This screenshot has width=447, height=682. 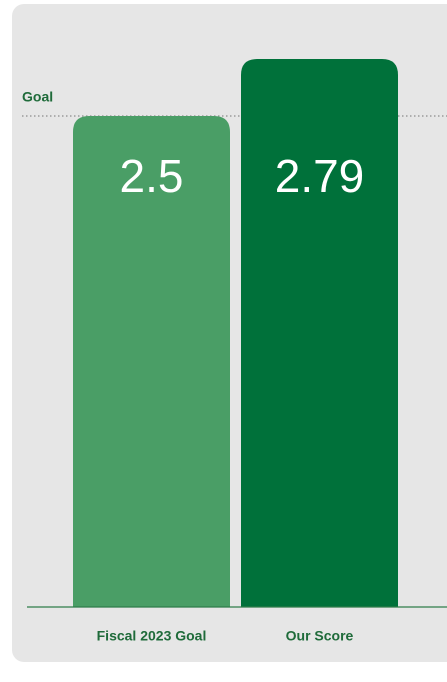 I want to click on value-label: 2.79, so click(x=320, y=176).